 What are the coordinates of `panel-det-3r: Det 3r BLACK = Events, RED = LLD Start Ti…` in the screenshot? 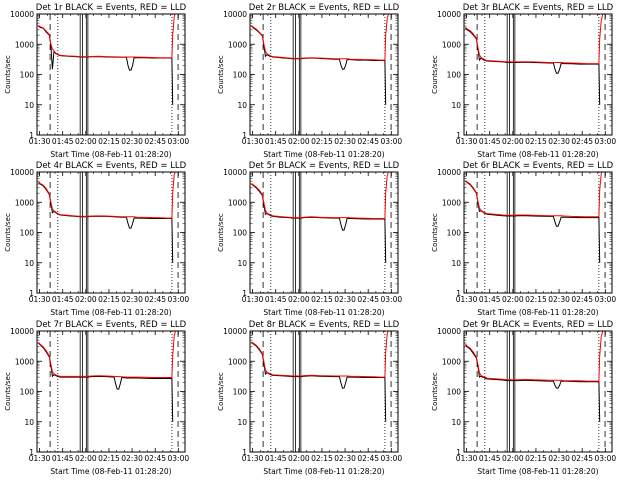 It's located at (523, 81).